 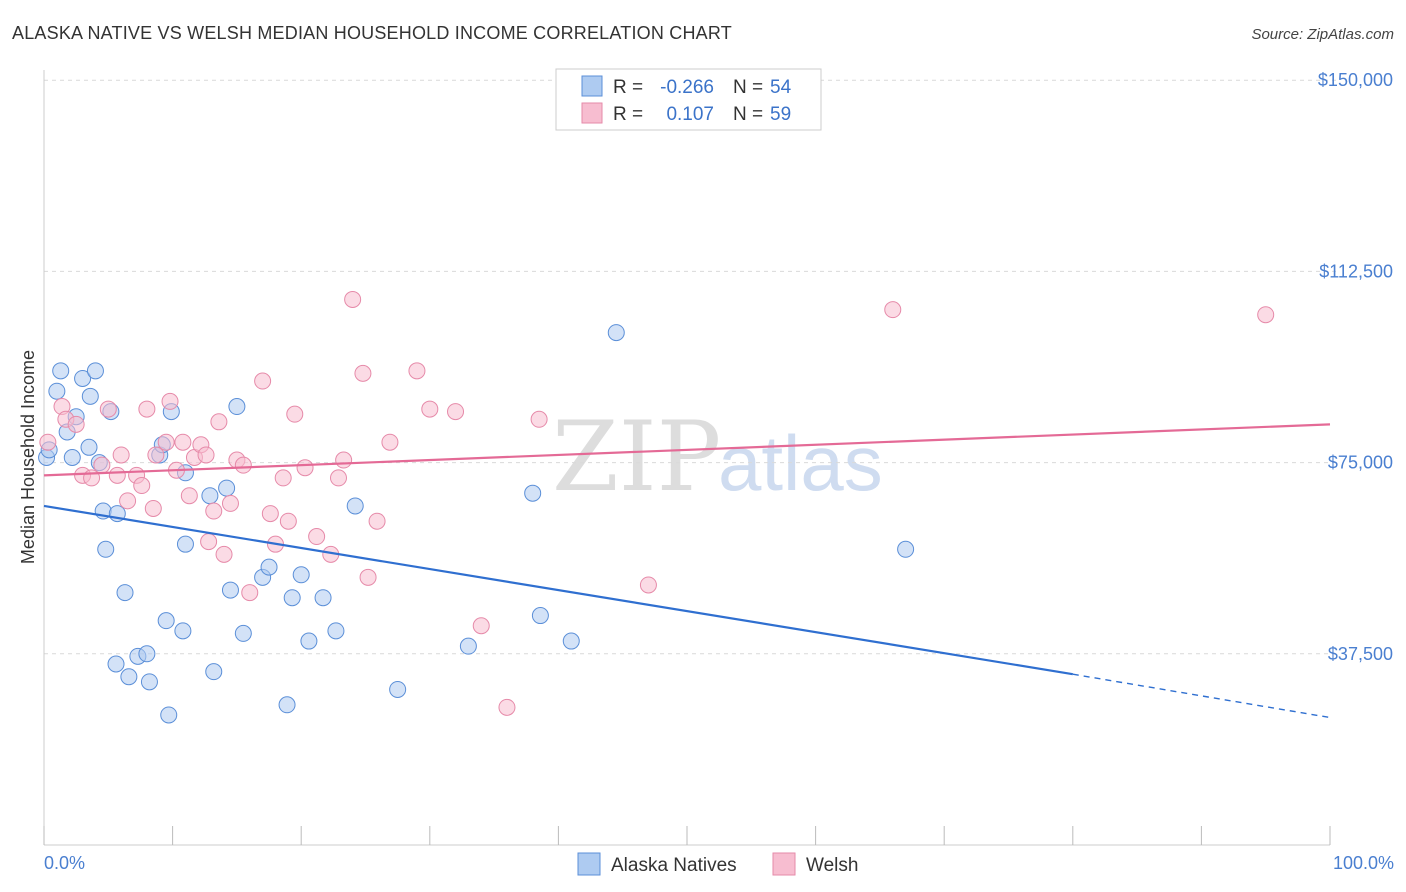 What do you see at coordinates (1355, 367) in the screenshot?
I see `y-tick-labels: $37,500 $75,000 $112,500 $150,000` at bounding box center [1355, 367].